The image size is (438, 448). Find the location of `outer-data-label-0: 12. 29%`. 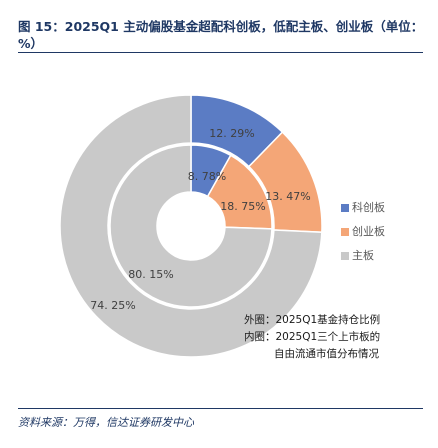

outer-data-label-0: 12. 29% is located at coordinates (231, 133).